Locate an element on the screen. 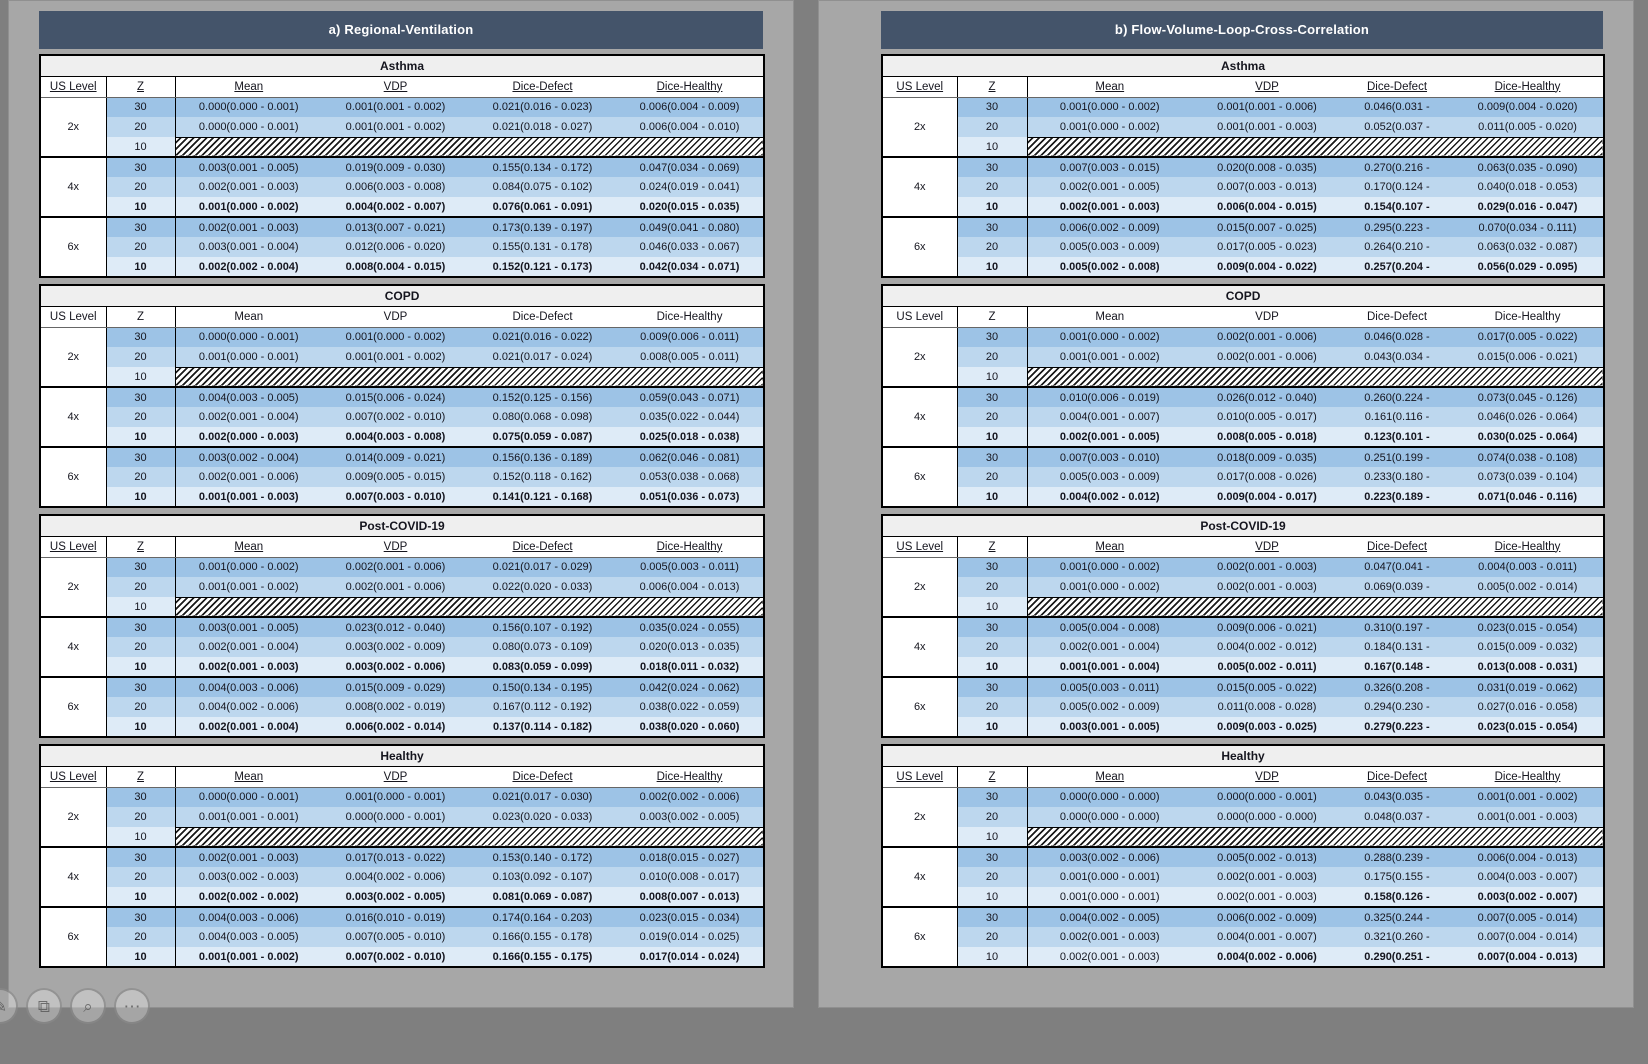 The width and height of the screenshot is (1648, 1064). data-cell: 0.002(0.002 - 0.006) is located at coordinates (690, 797).